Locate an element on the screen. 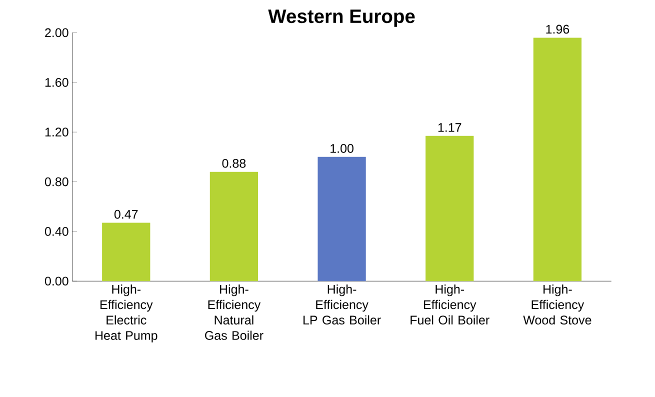 This screenshot has height=397, width=655. y-tick-label: 0.00 is located at coordinates (56, 281).